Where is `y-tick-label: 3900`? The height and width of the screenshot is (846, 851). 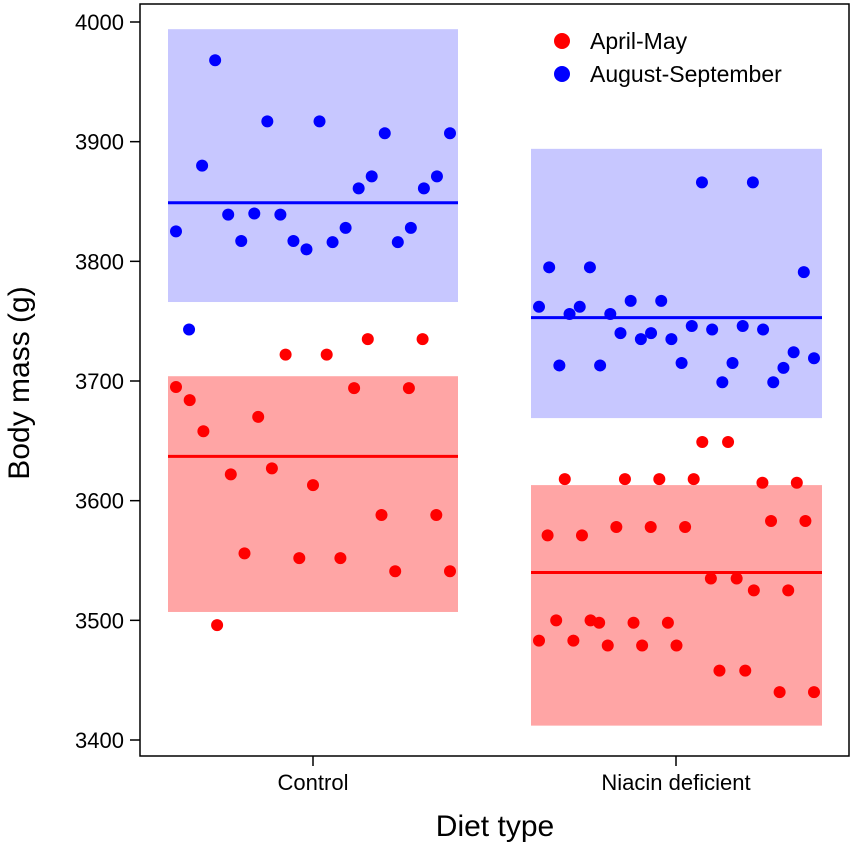 y-tick-label: 3900 is located at coordinates (99, 142).